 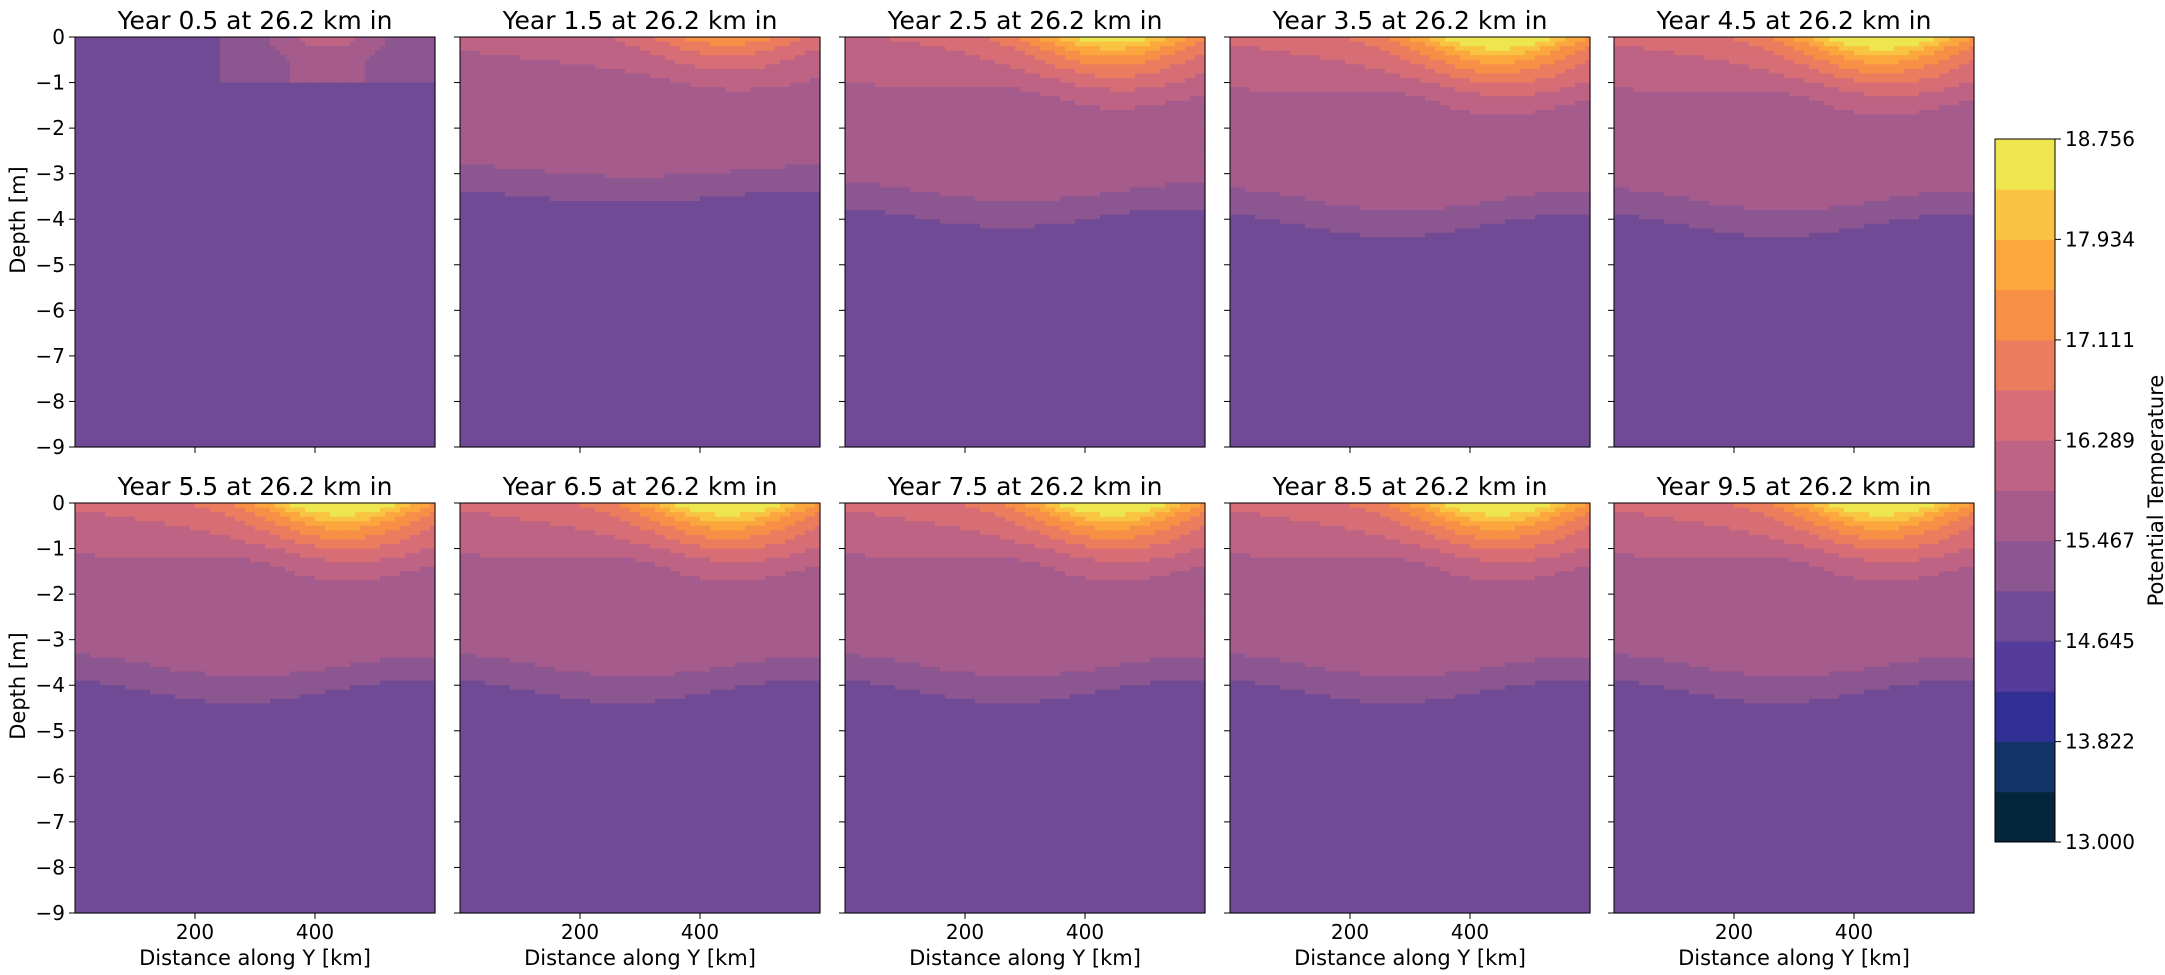 What do you see at coordinates (1794, 20) in the screenshot?
I see `panel-title: Year 4.5 at 26.2 km in` at bounding box center [1794, 20].